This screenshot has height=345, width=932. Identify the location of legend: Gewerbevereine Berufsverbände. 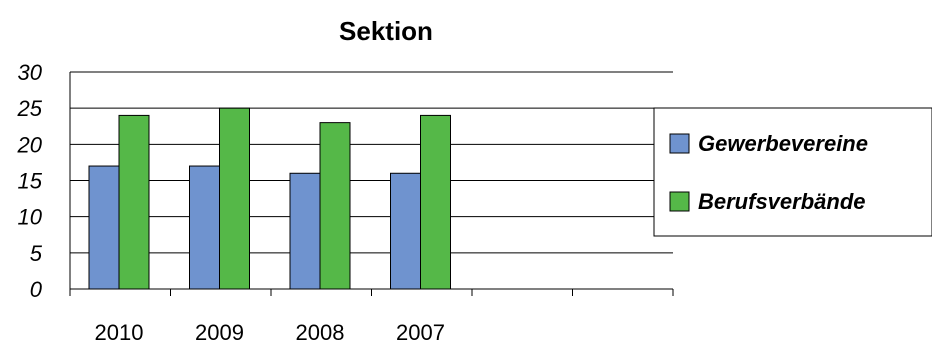
(792, 172).